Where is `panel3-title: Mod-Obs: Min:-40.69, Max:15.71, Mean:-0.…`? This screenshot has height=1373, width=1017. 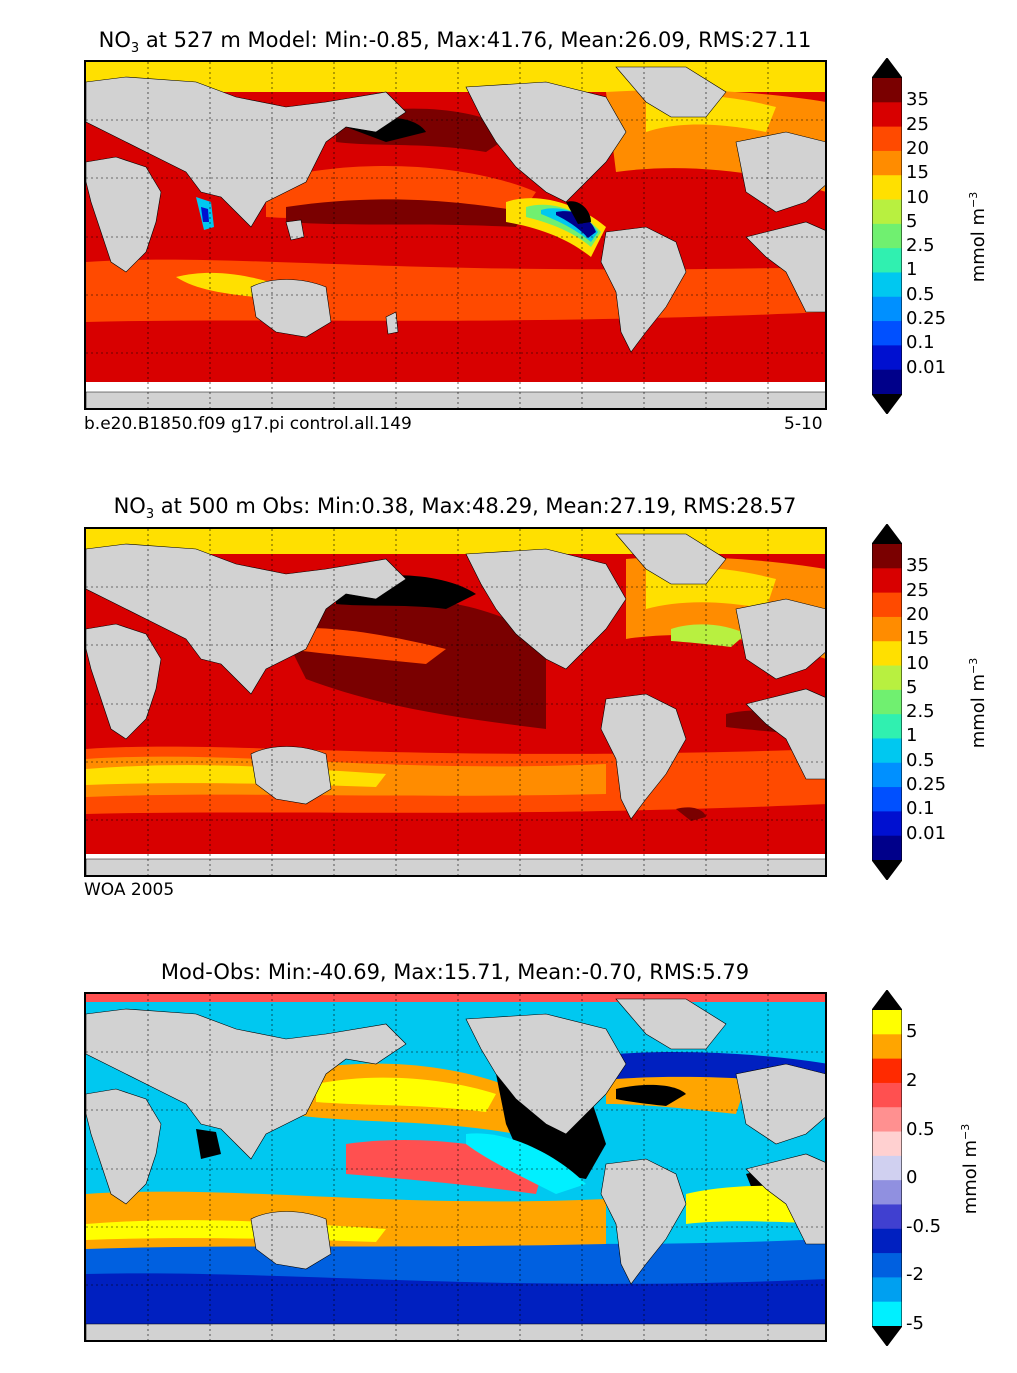
panel3-title: Mod-Obs: Min:-40.69, Max:15.71, Mean:-0.… is located at coordinates (455, 972).